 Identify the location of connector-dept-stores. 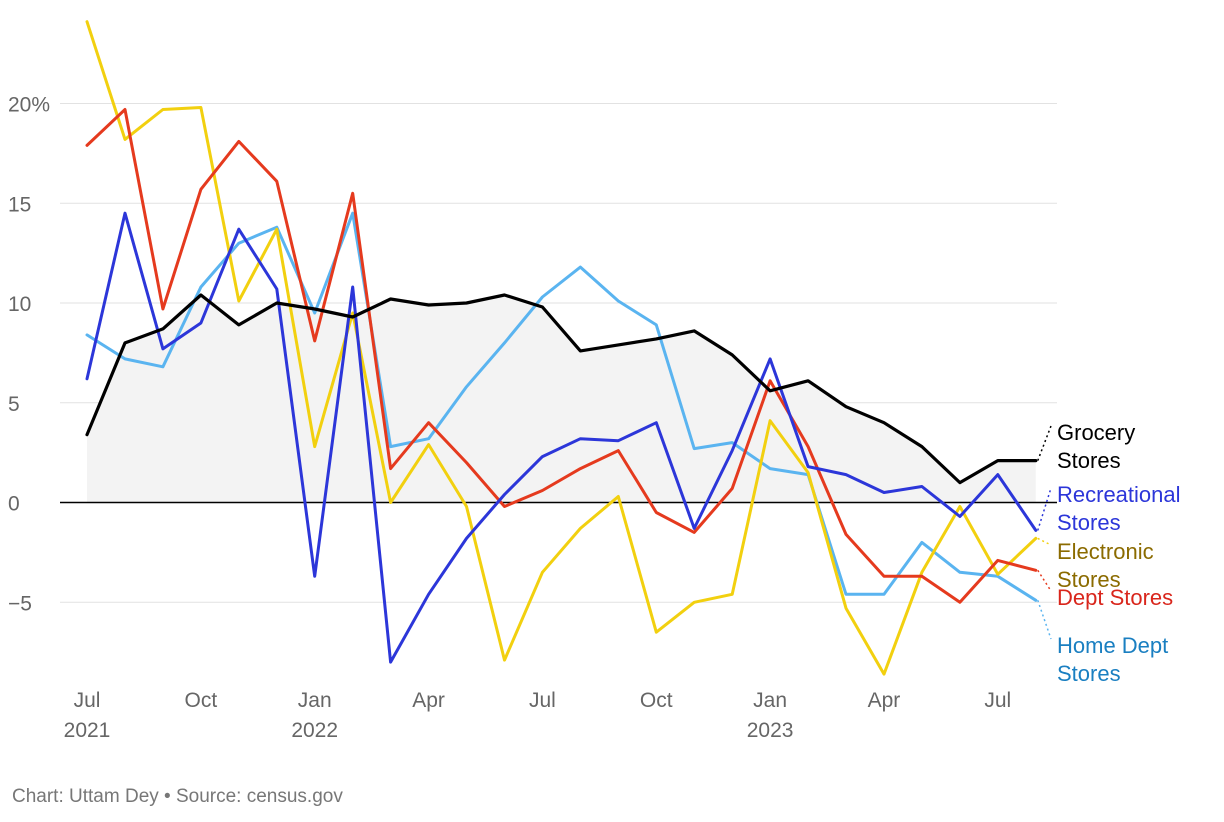
(1044, 580).